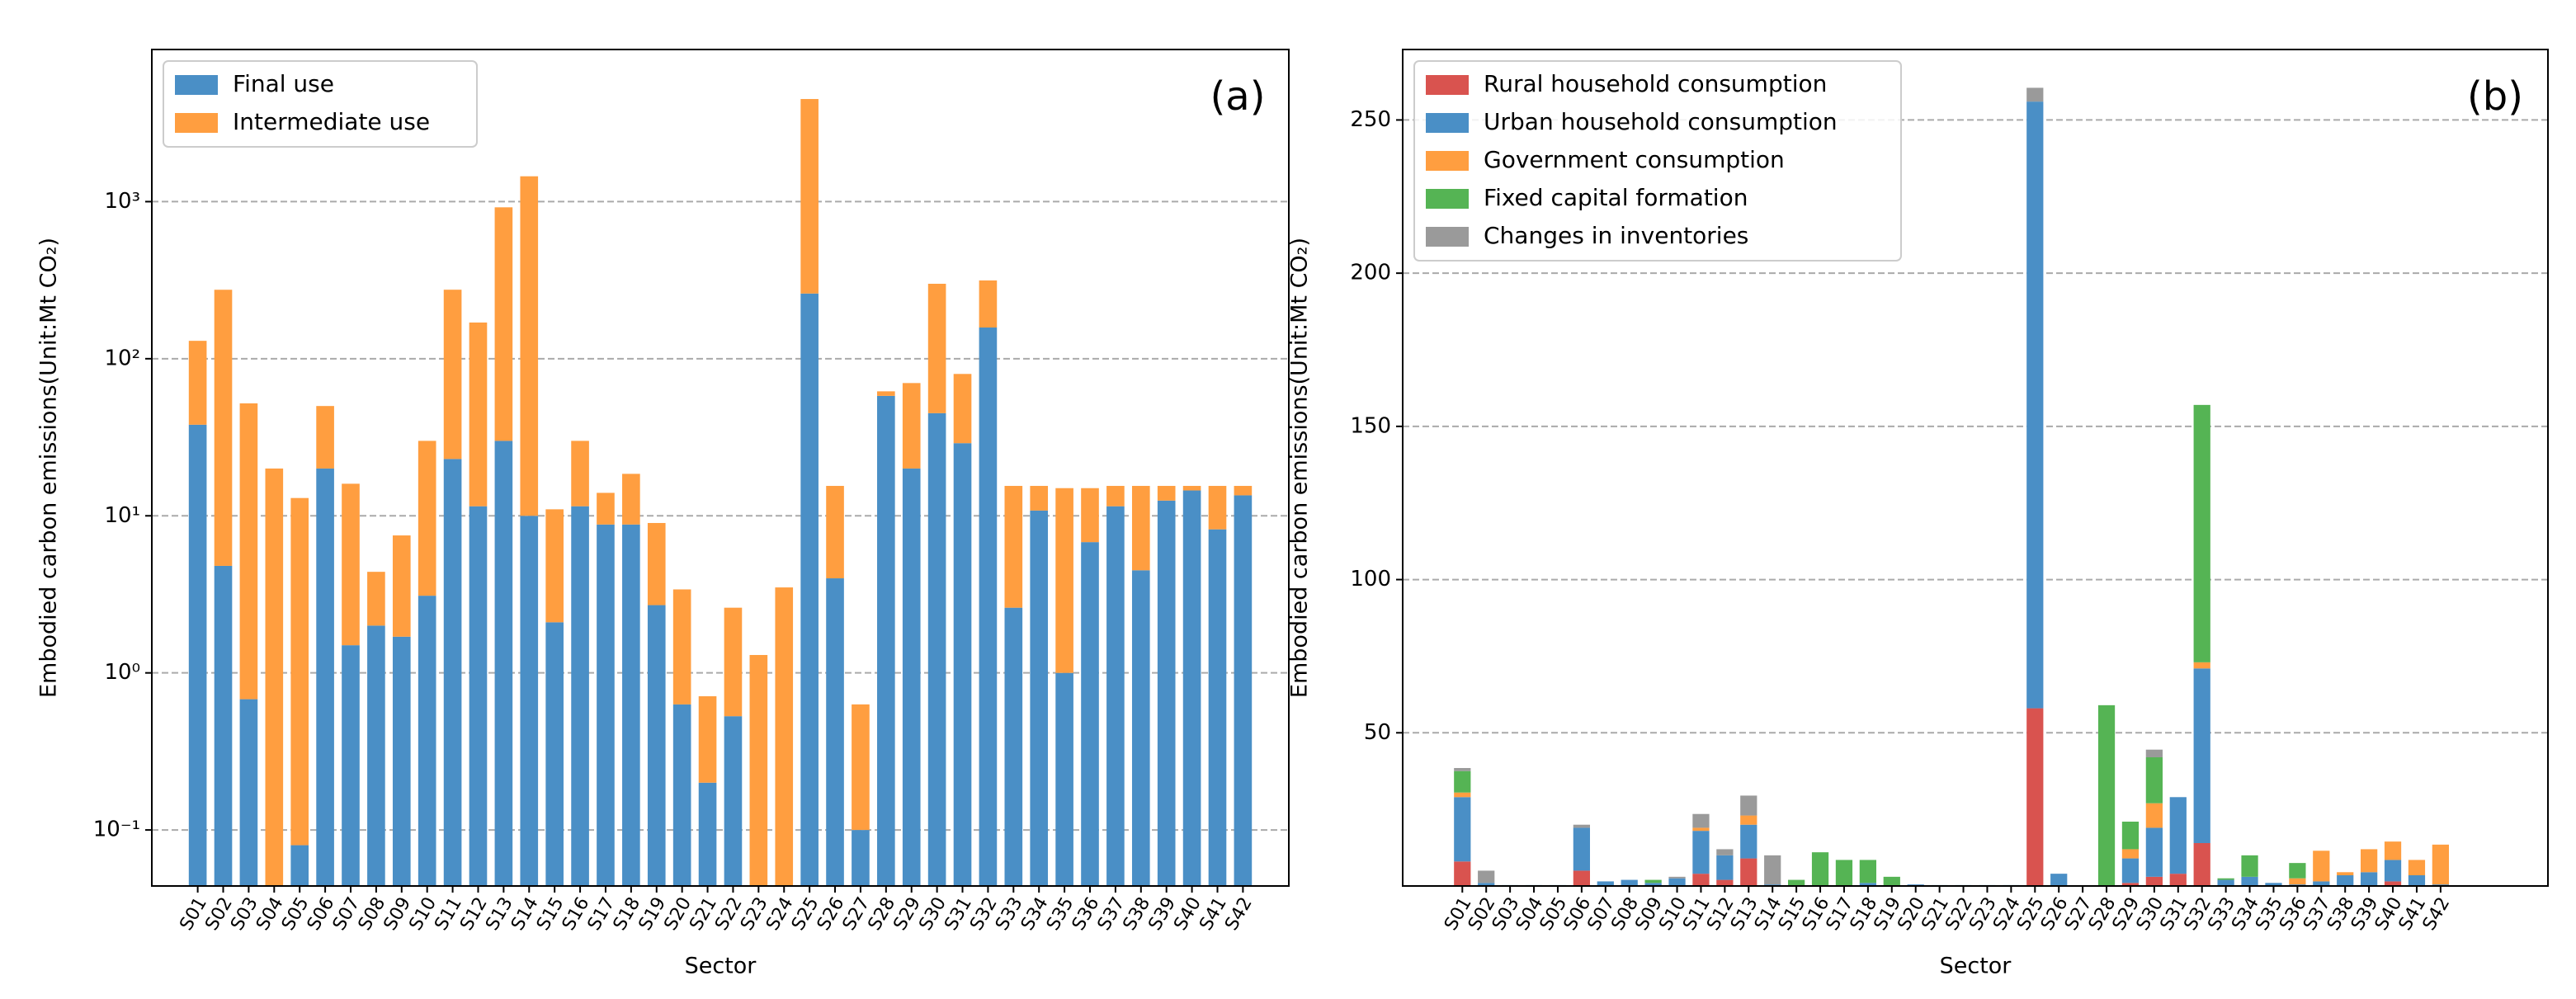 The width and height of the screenshot is (2576, 999). Describe the element at coordinates (372, 915) in the screenshot. I see `x-tick-label: S08` at that location.